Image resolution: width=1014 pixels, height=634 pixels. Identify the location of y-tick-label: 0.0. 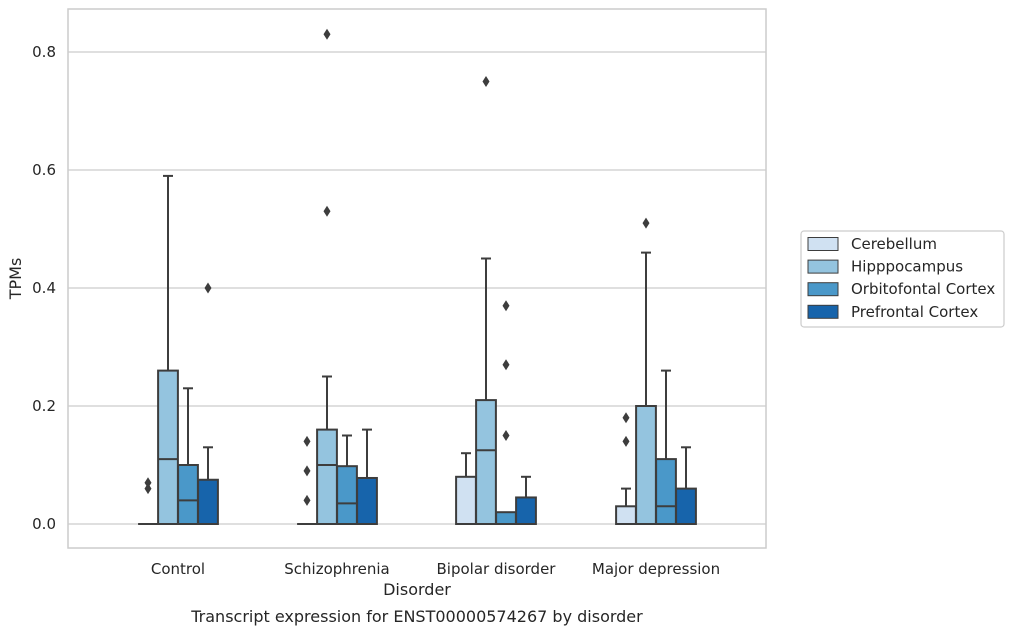
(44, 524).